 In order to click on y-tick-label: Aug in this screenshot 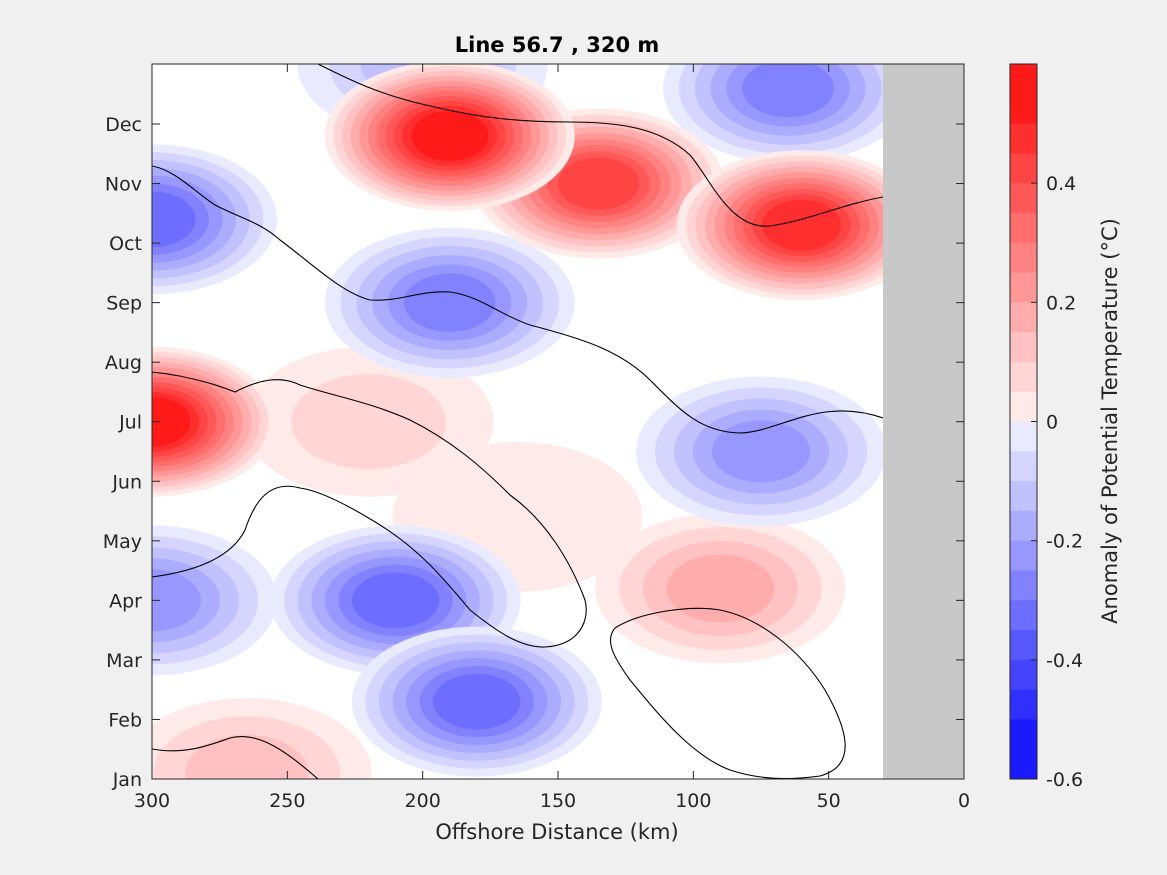, I will do `click(123, 363)`.